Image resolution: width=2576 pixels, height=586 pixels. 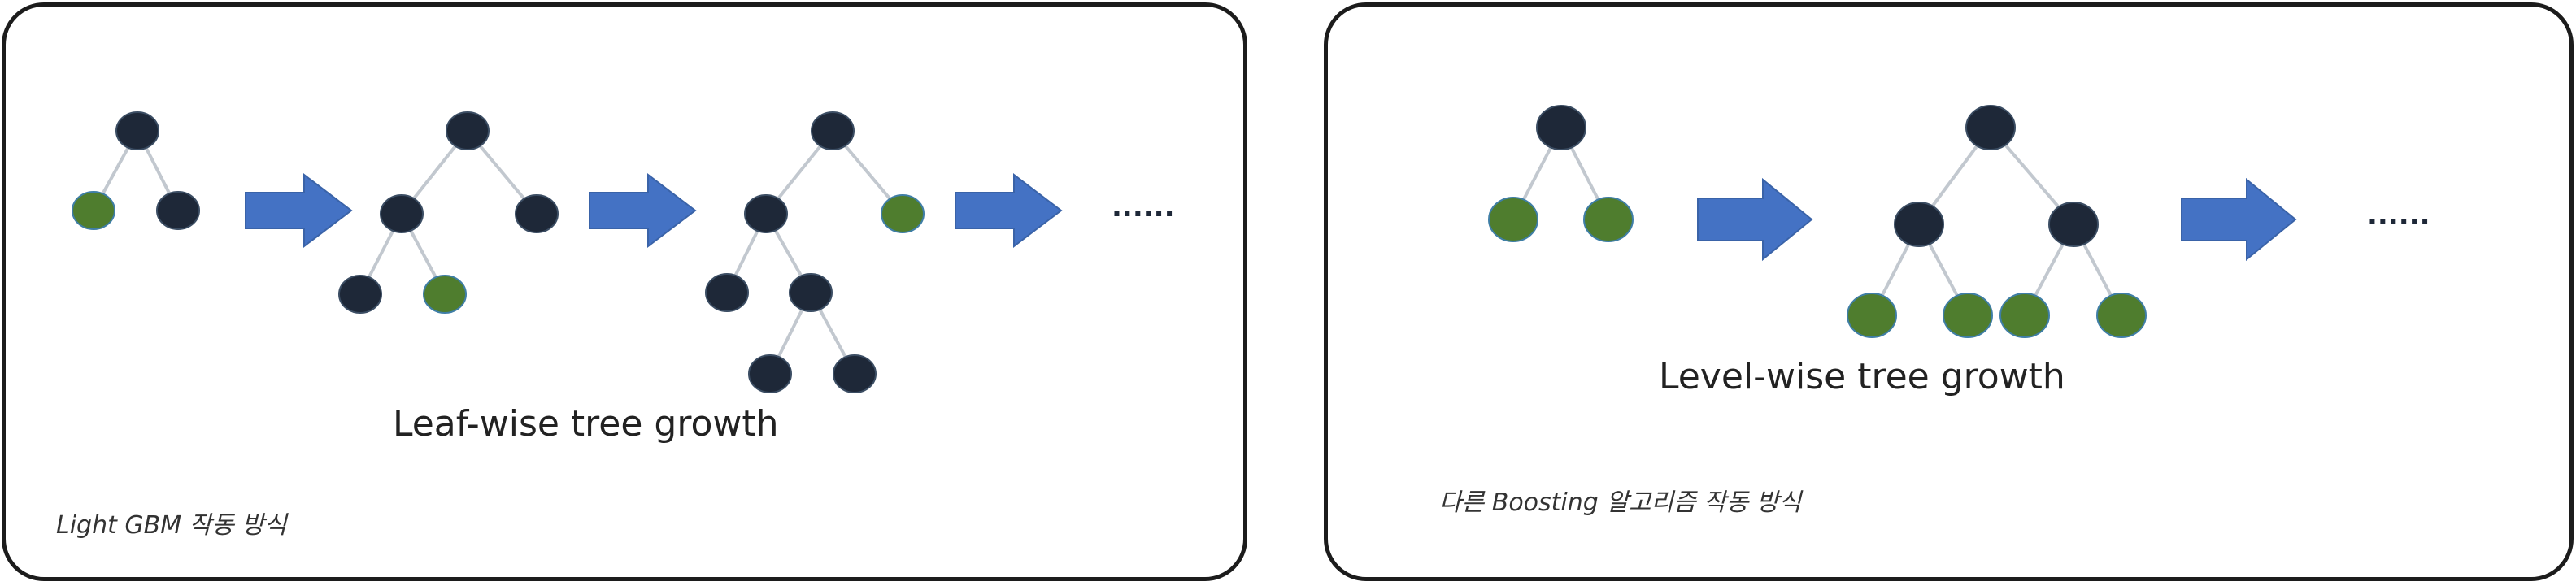 What do you see at coordinates (1622, 502) in the screenshot?
I see `diagram-caption: 다른 Boosting 알고리즘 작동 방식` at bounding box center [1622, 502].